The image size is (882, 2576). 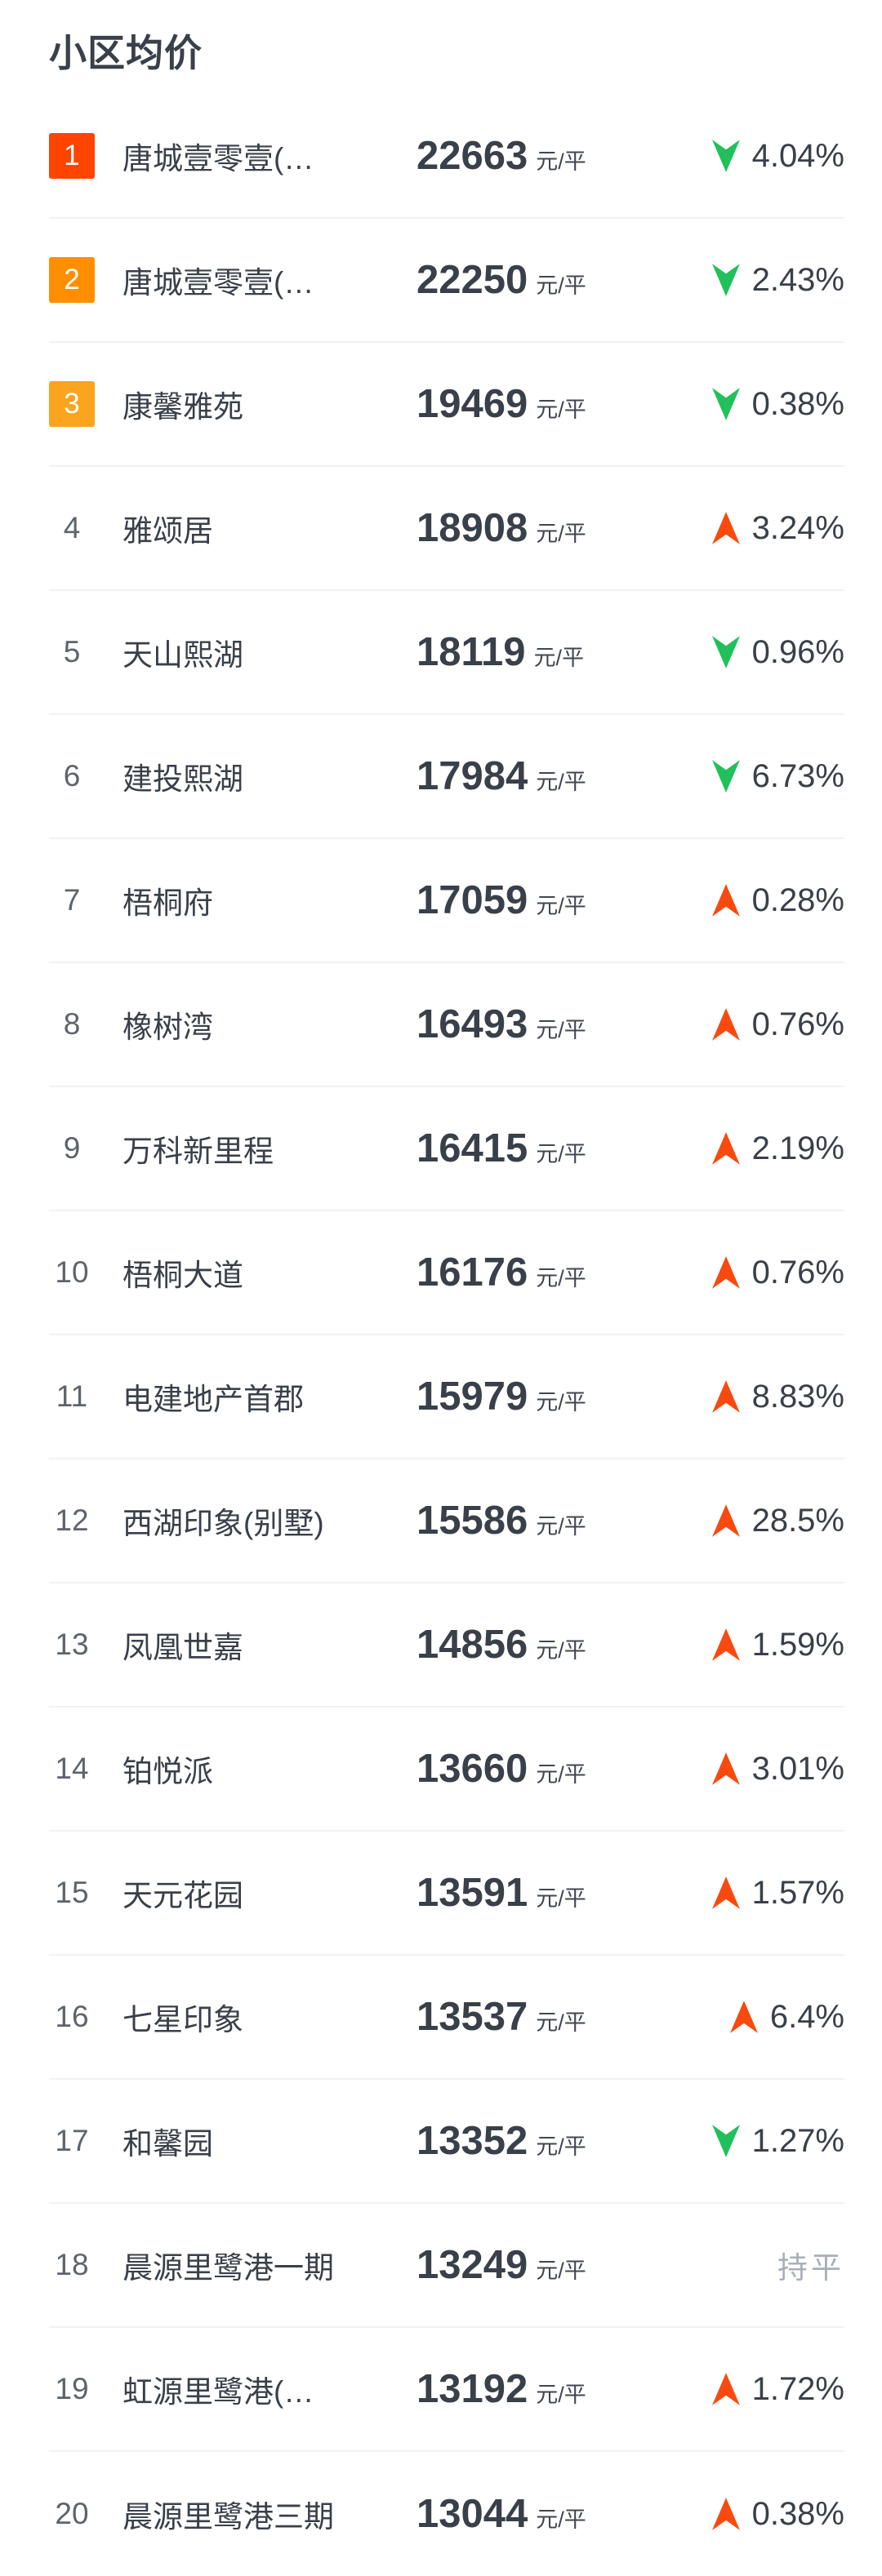 I want to click on price-group: 15979 元/平, so click(x=539, y=1396).